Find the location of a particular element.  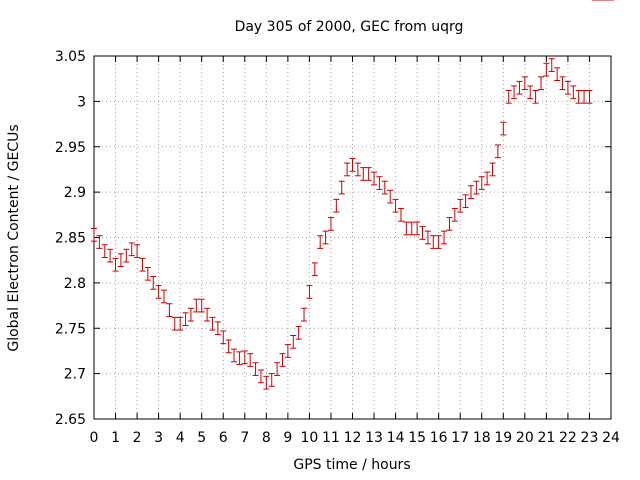

y-tick-label: 3.05 is located at coordinates (70, 57).